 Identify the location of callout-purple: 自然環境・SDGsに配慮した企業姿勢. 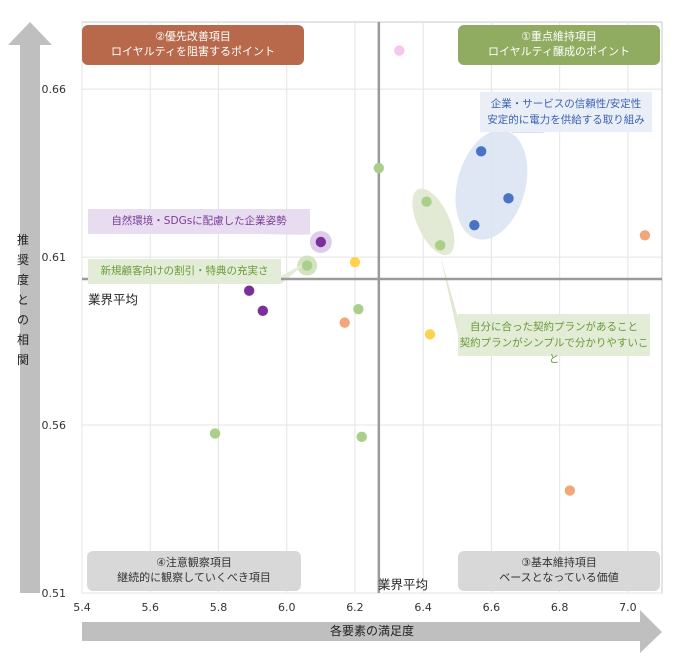
(199, 221).